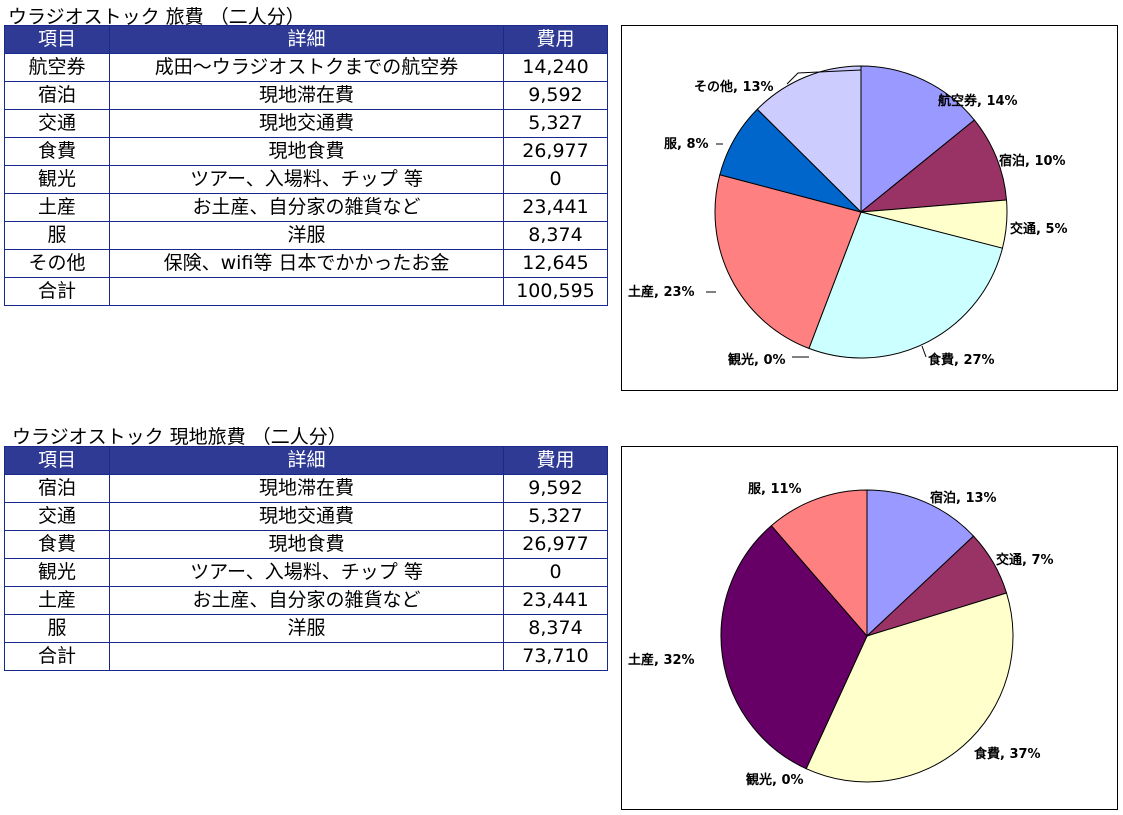 Image resolution: width=1123 pixels, height=815 pixels. I want to click on table2-title: ウラジオストック 現地旅費 （二人分）, so click(179, 437).